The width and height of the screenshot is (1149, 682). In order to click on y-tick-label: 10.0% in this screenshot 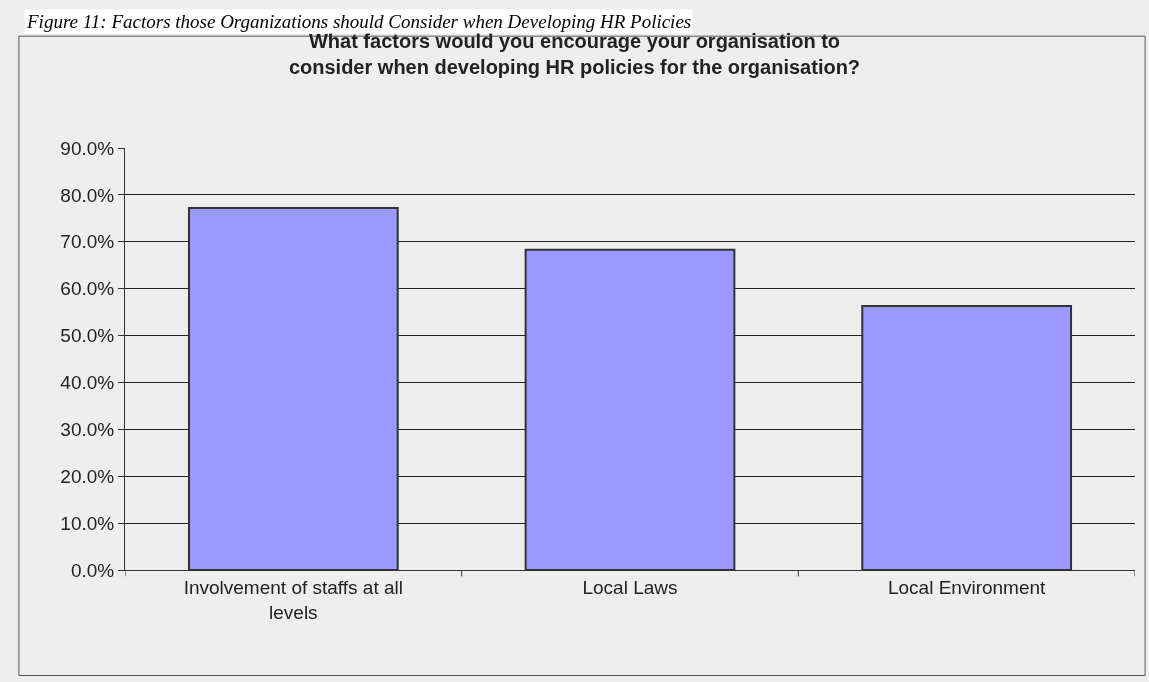, I will do `click(87, 523)`.